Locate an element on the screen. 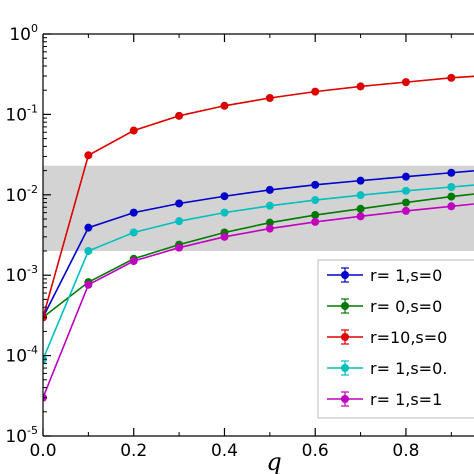  y-tick-label: 10⁻⁴ is located at coordinates (21, 355).